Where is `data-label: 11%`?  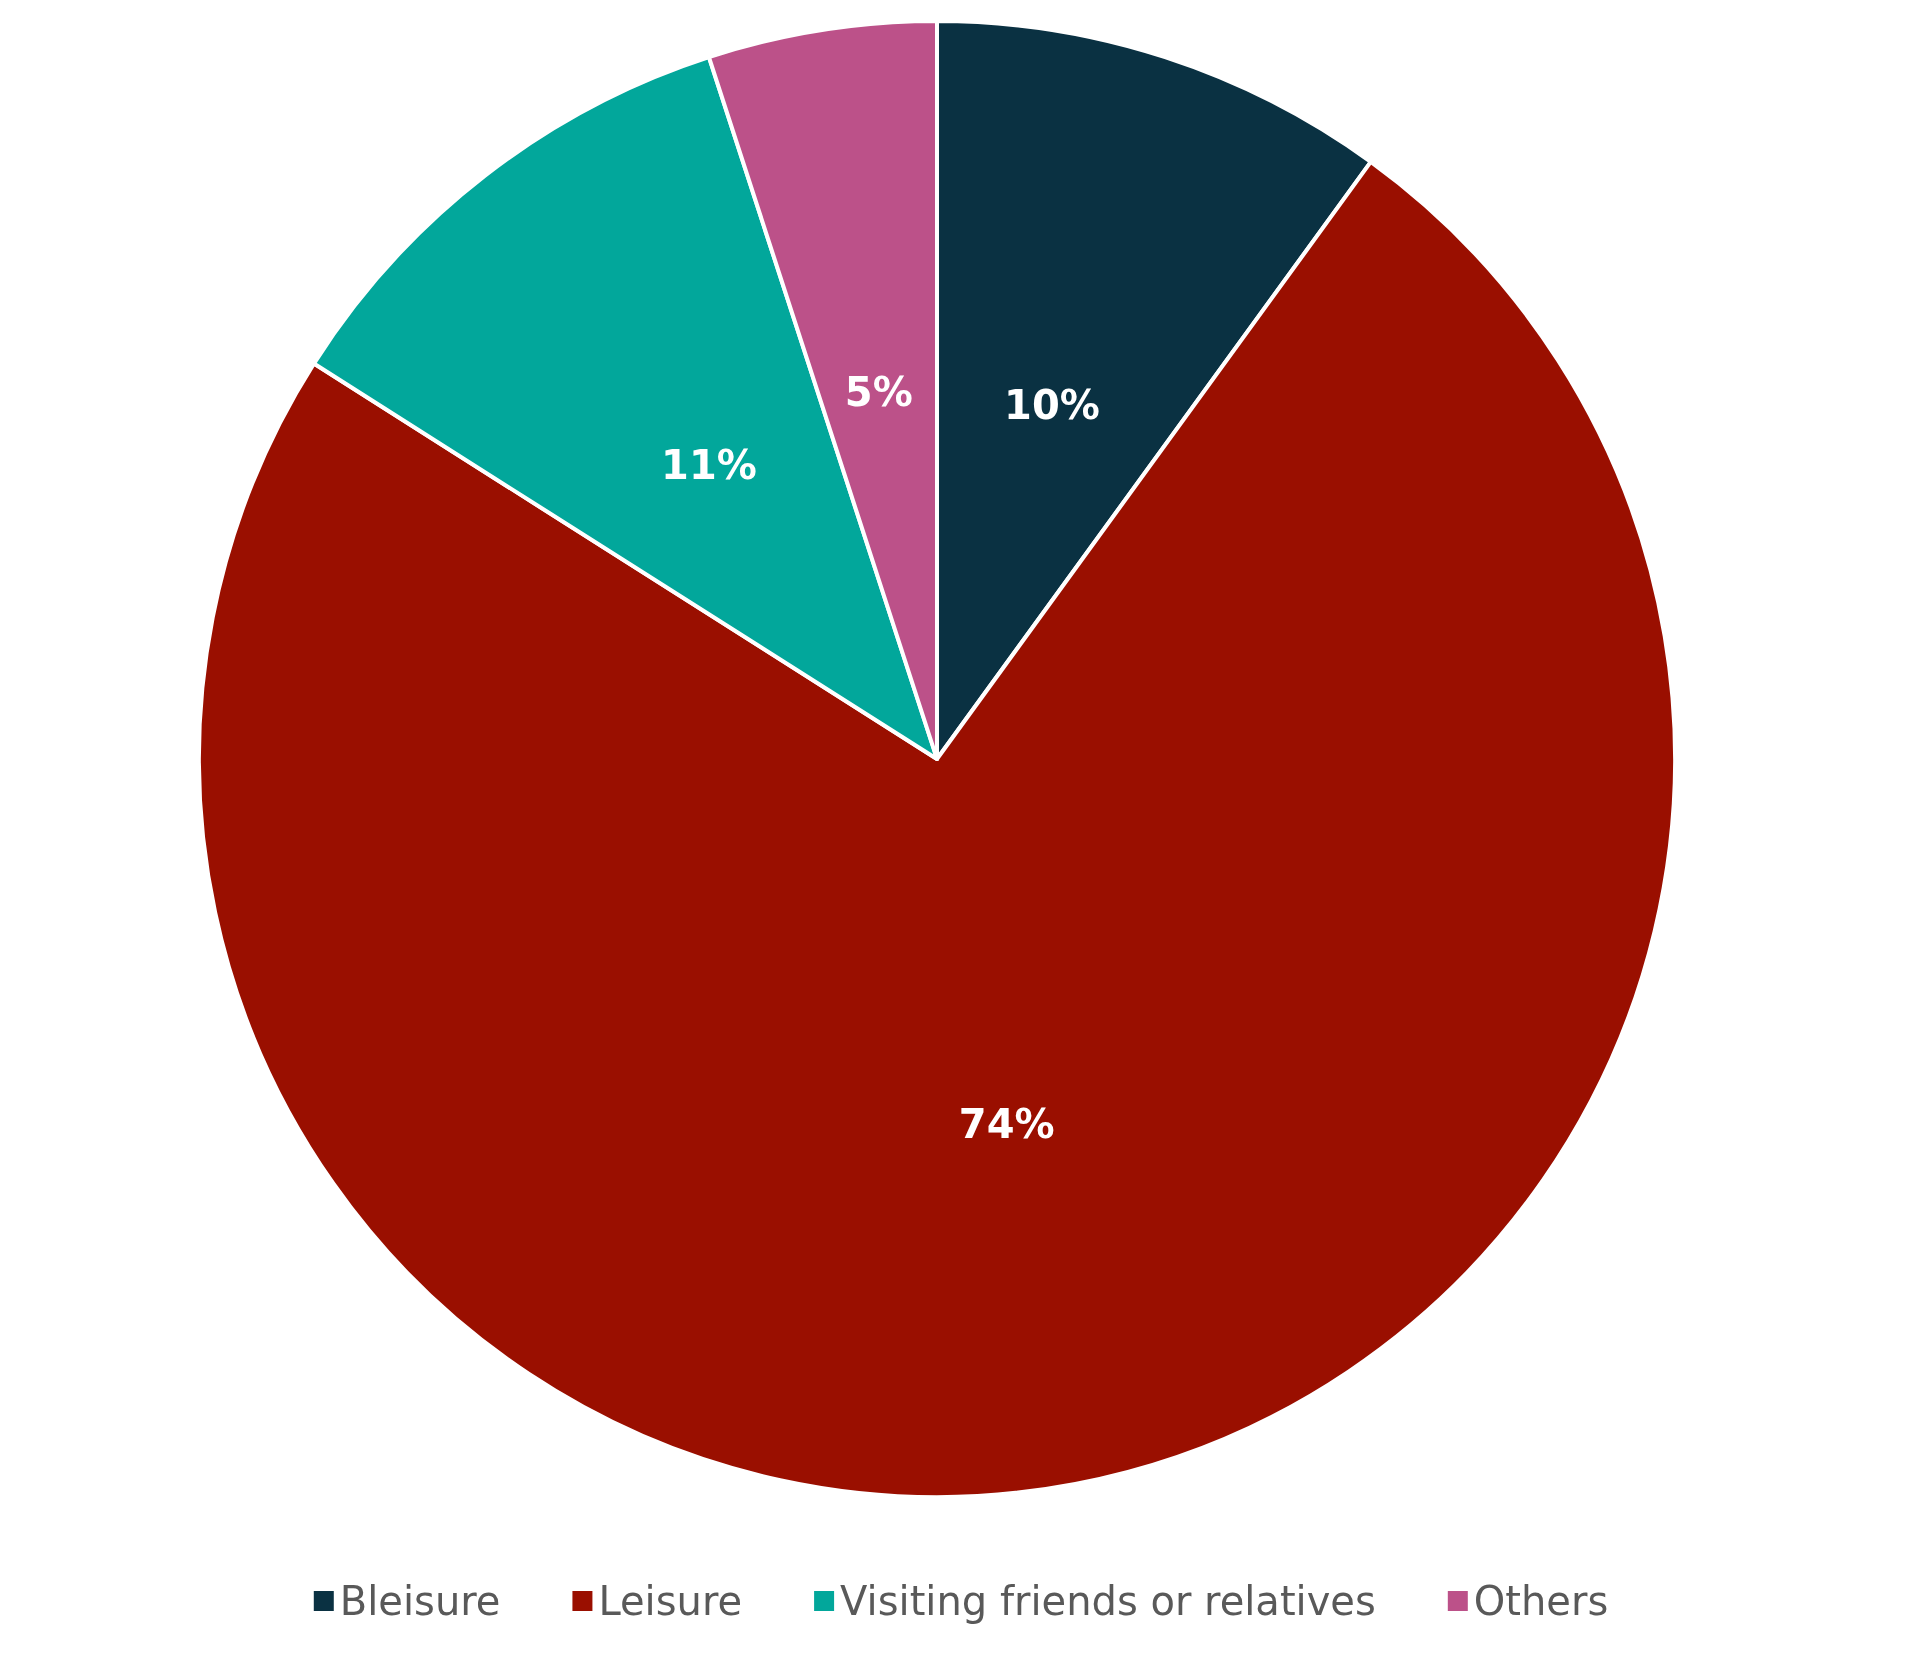
data-label: 11% is located at coordinates (709, 465).